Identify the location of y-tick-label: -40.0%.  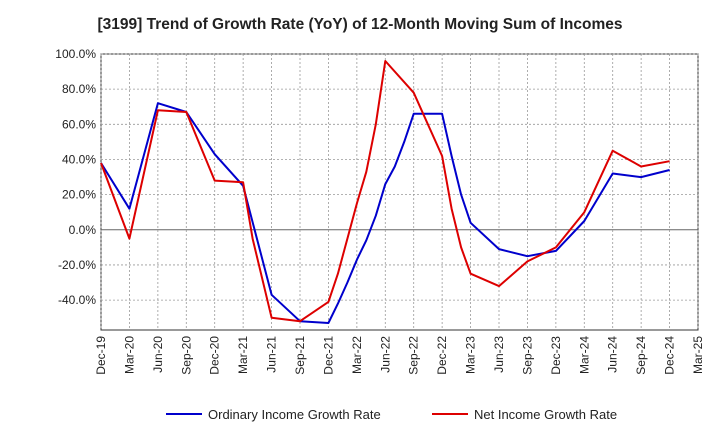
(77, 300).